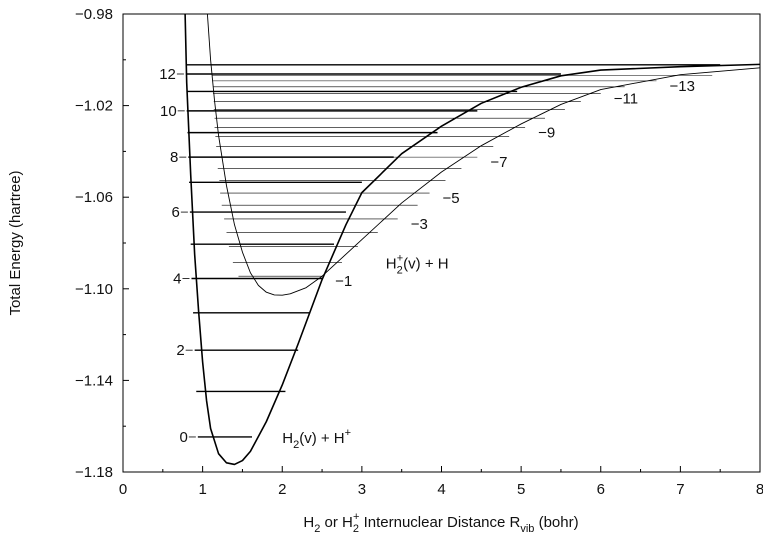 This screenshot has height=536, width=763. I want to click on x-tick-label: 8, so click(759, 489).